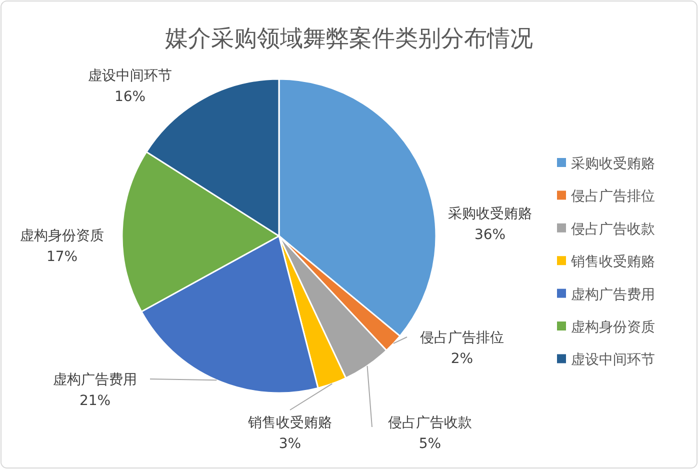  Describe the element at coordinates (613, 360) in the screenshot. I see `legend-label: 虚设中间环节` at that location.